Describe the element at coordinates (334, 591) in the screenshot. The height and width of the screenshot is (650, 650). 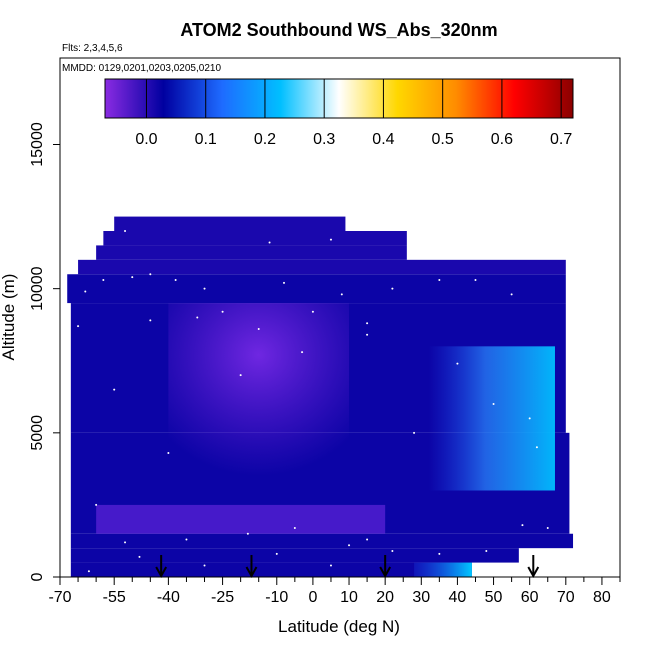
I see `x-axis: -70 -55 -40 -25 -10 0 10 20 30 40 50 60 70 80` at that location.